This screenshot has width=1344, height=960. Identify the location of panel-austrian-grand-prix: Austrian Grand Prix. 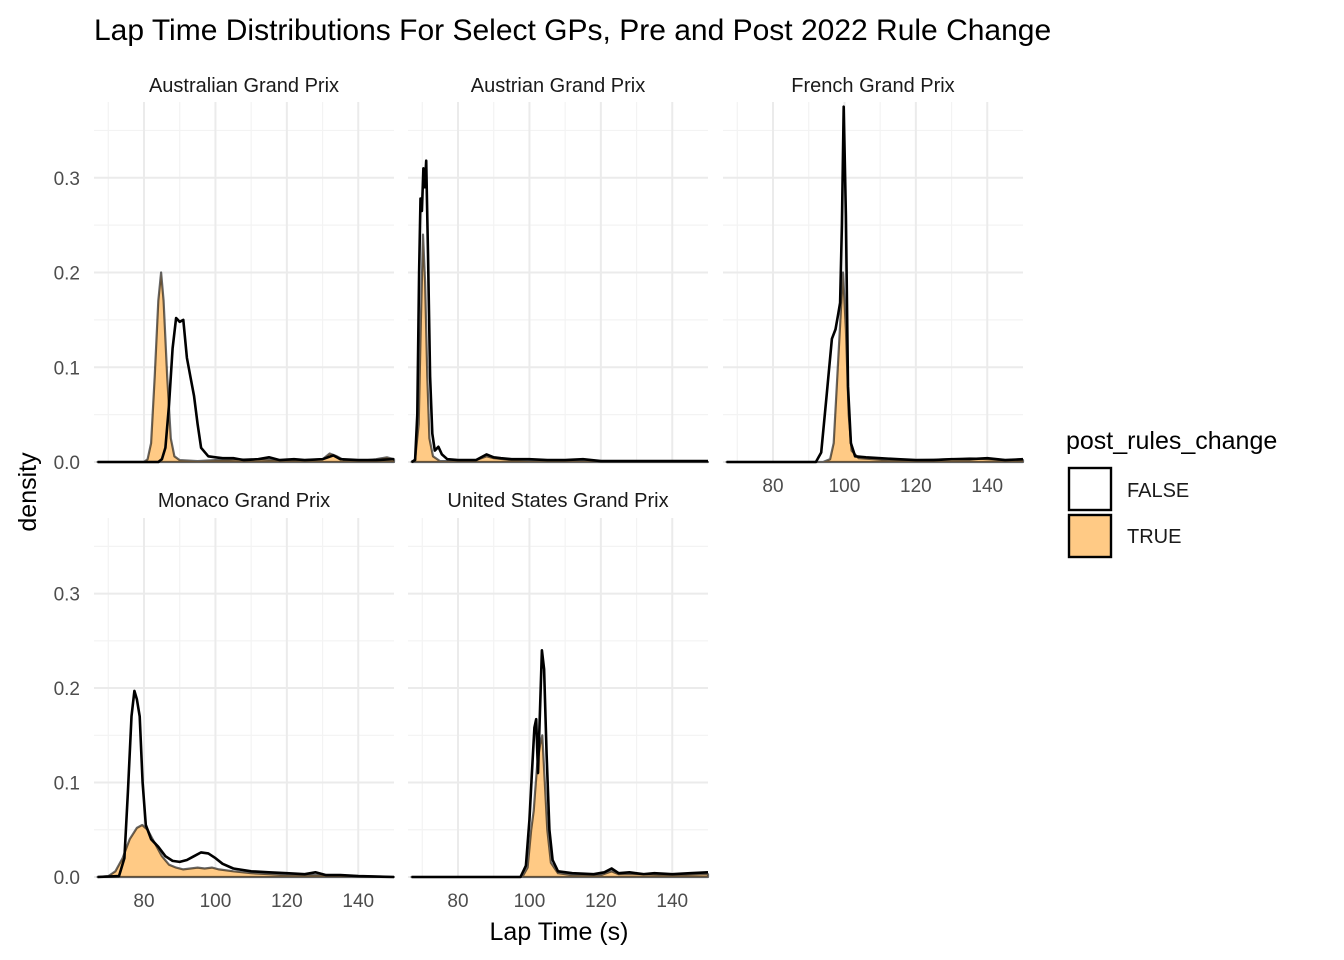
(559, 269).